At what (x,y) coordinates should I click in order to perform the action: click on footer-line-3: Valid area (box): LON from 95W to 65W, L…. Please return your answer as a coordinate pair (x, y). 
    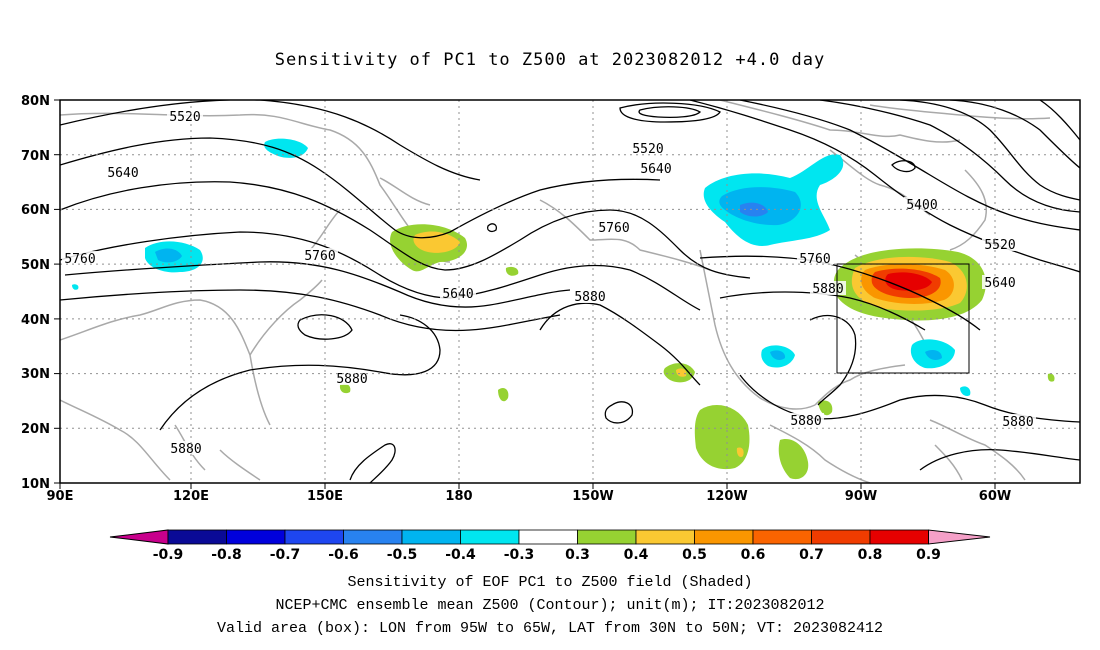
    Looking at the image, I should click on (550, 628).